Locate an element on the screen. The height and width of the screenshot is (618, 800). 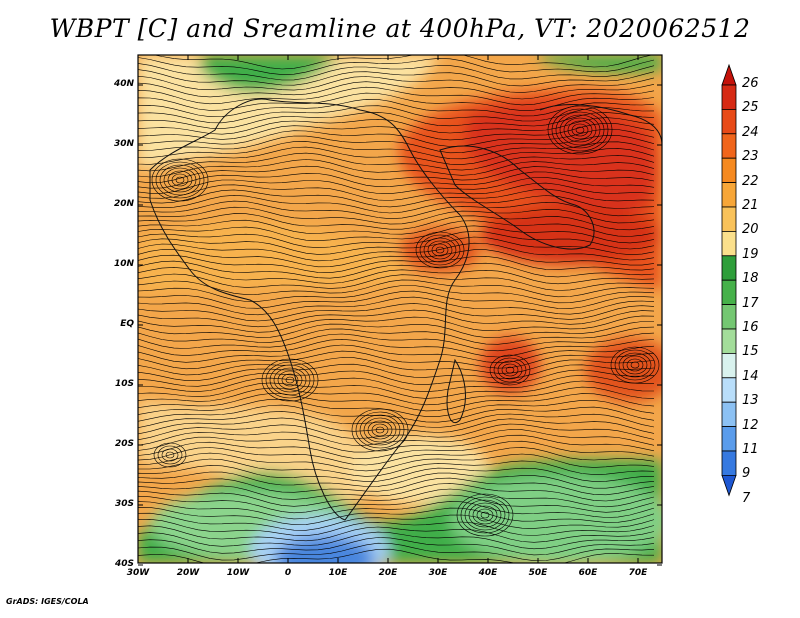
colorbar-top-arrow is located at coordinates (729, 74).